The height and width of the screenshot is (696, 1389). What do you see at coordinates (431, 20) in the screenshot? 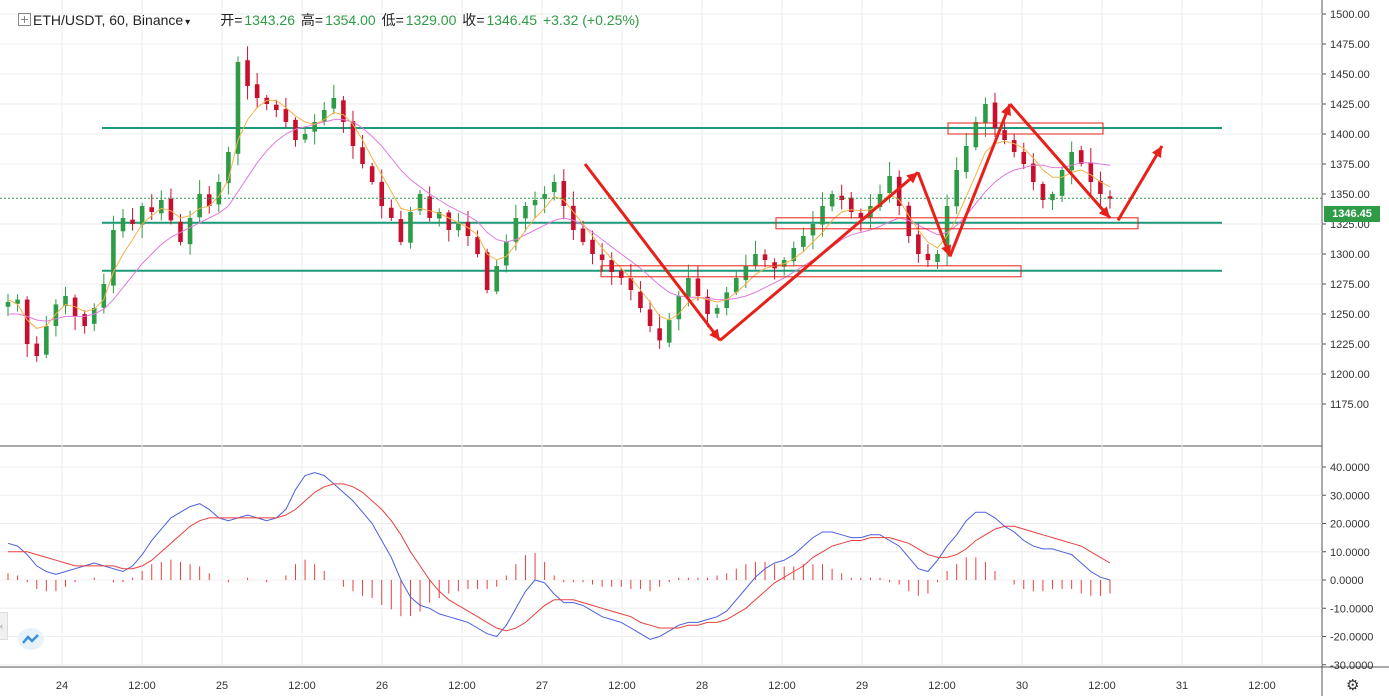
I see `low-value: 1329.00` at bounding box center [431, 20].